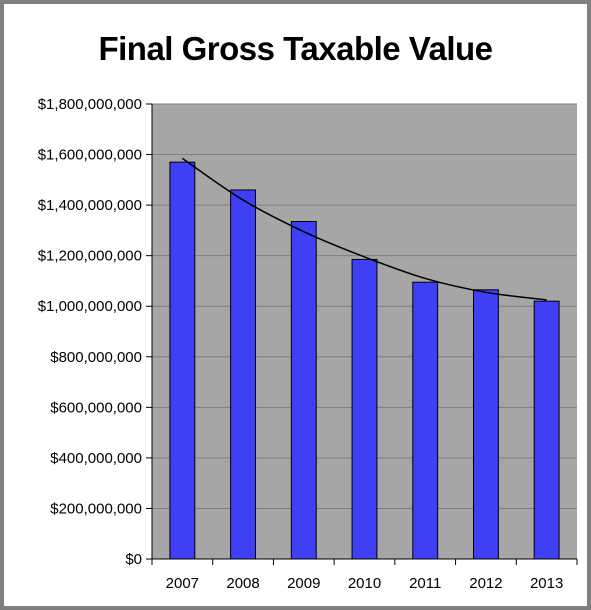 This screenshot has width=591, height=610. Describe the element at coordinates (90, 155) in the screenshot. I see `y-tick-label: $1,600,000,000` at that location.